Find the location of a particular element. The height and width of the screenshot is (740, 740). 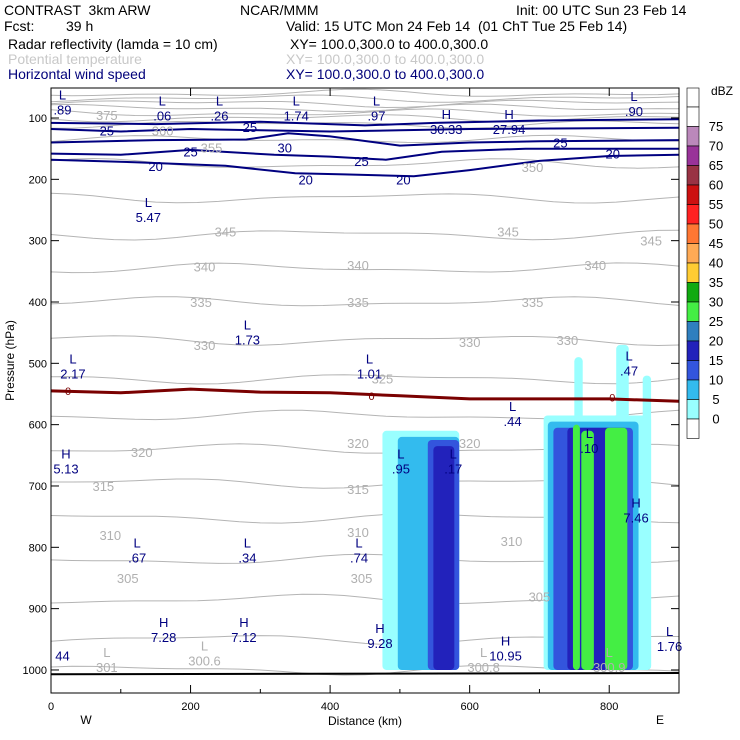

colorbar-label: 55 is located at coordinates (716, 204).